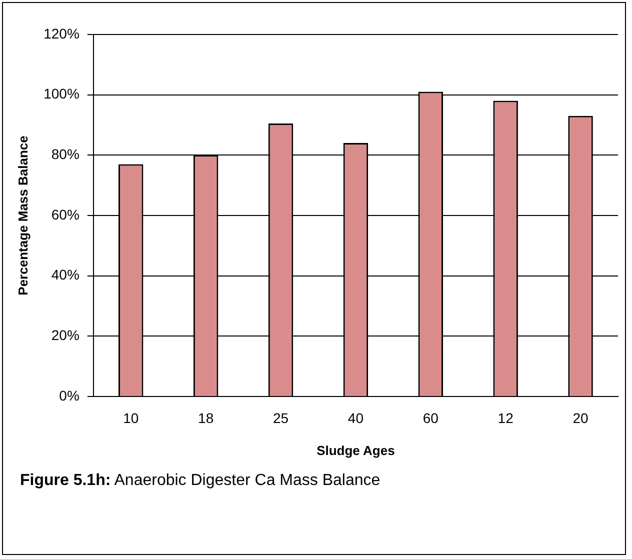  Describe the element at coordinates (201, 481) in the screenshot. I see `caption: Figure 5.1h: Anaerobic Digester Ca Mass Balance` at that location.